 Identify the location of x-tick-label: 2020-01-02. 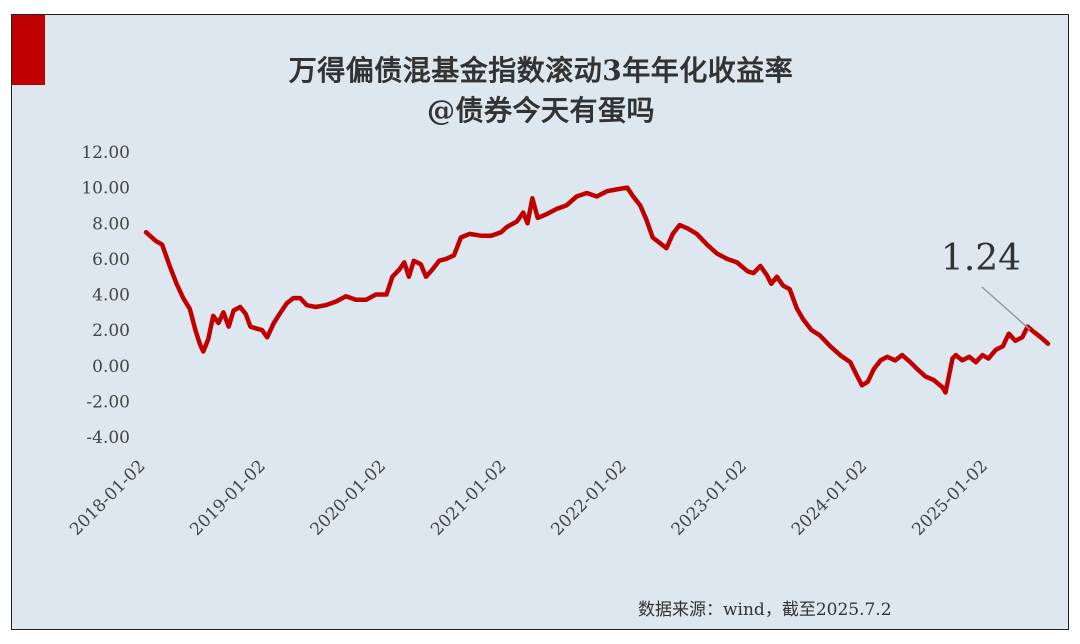
(348, 497).